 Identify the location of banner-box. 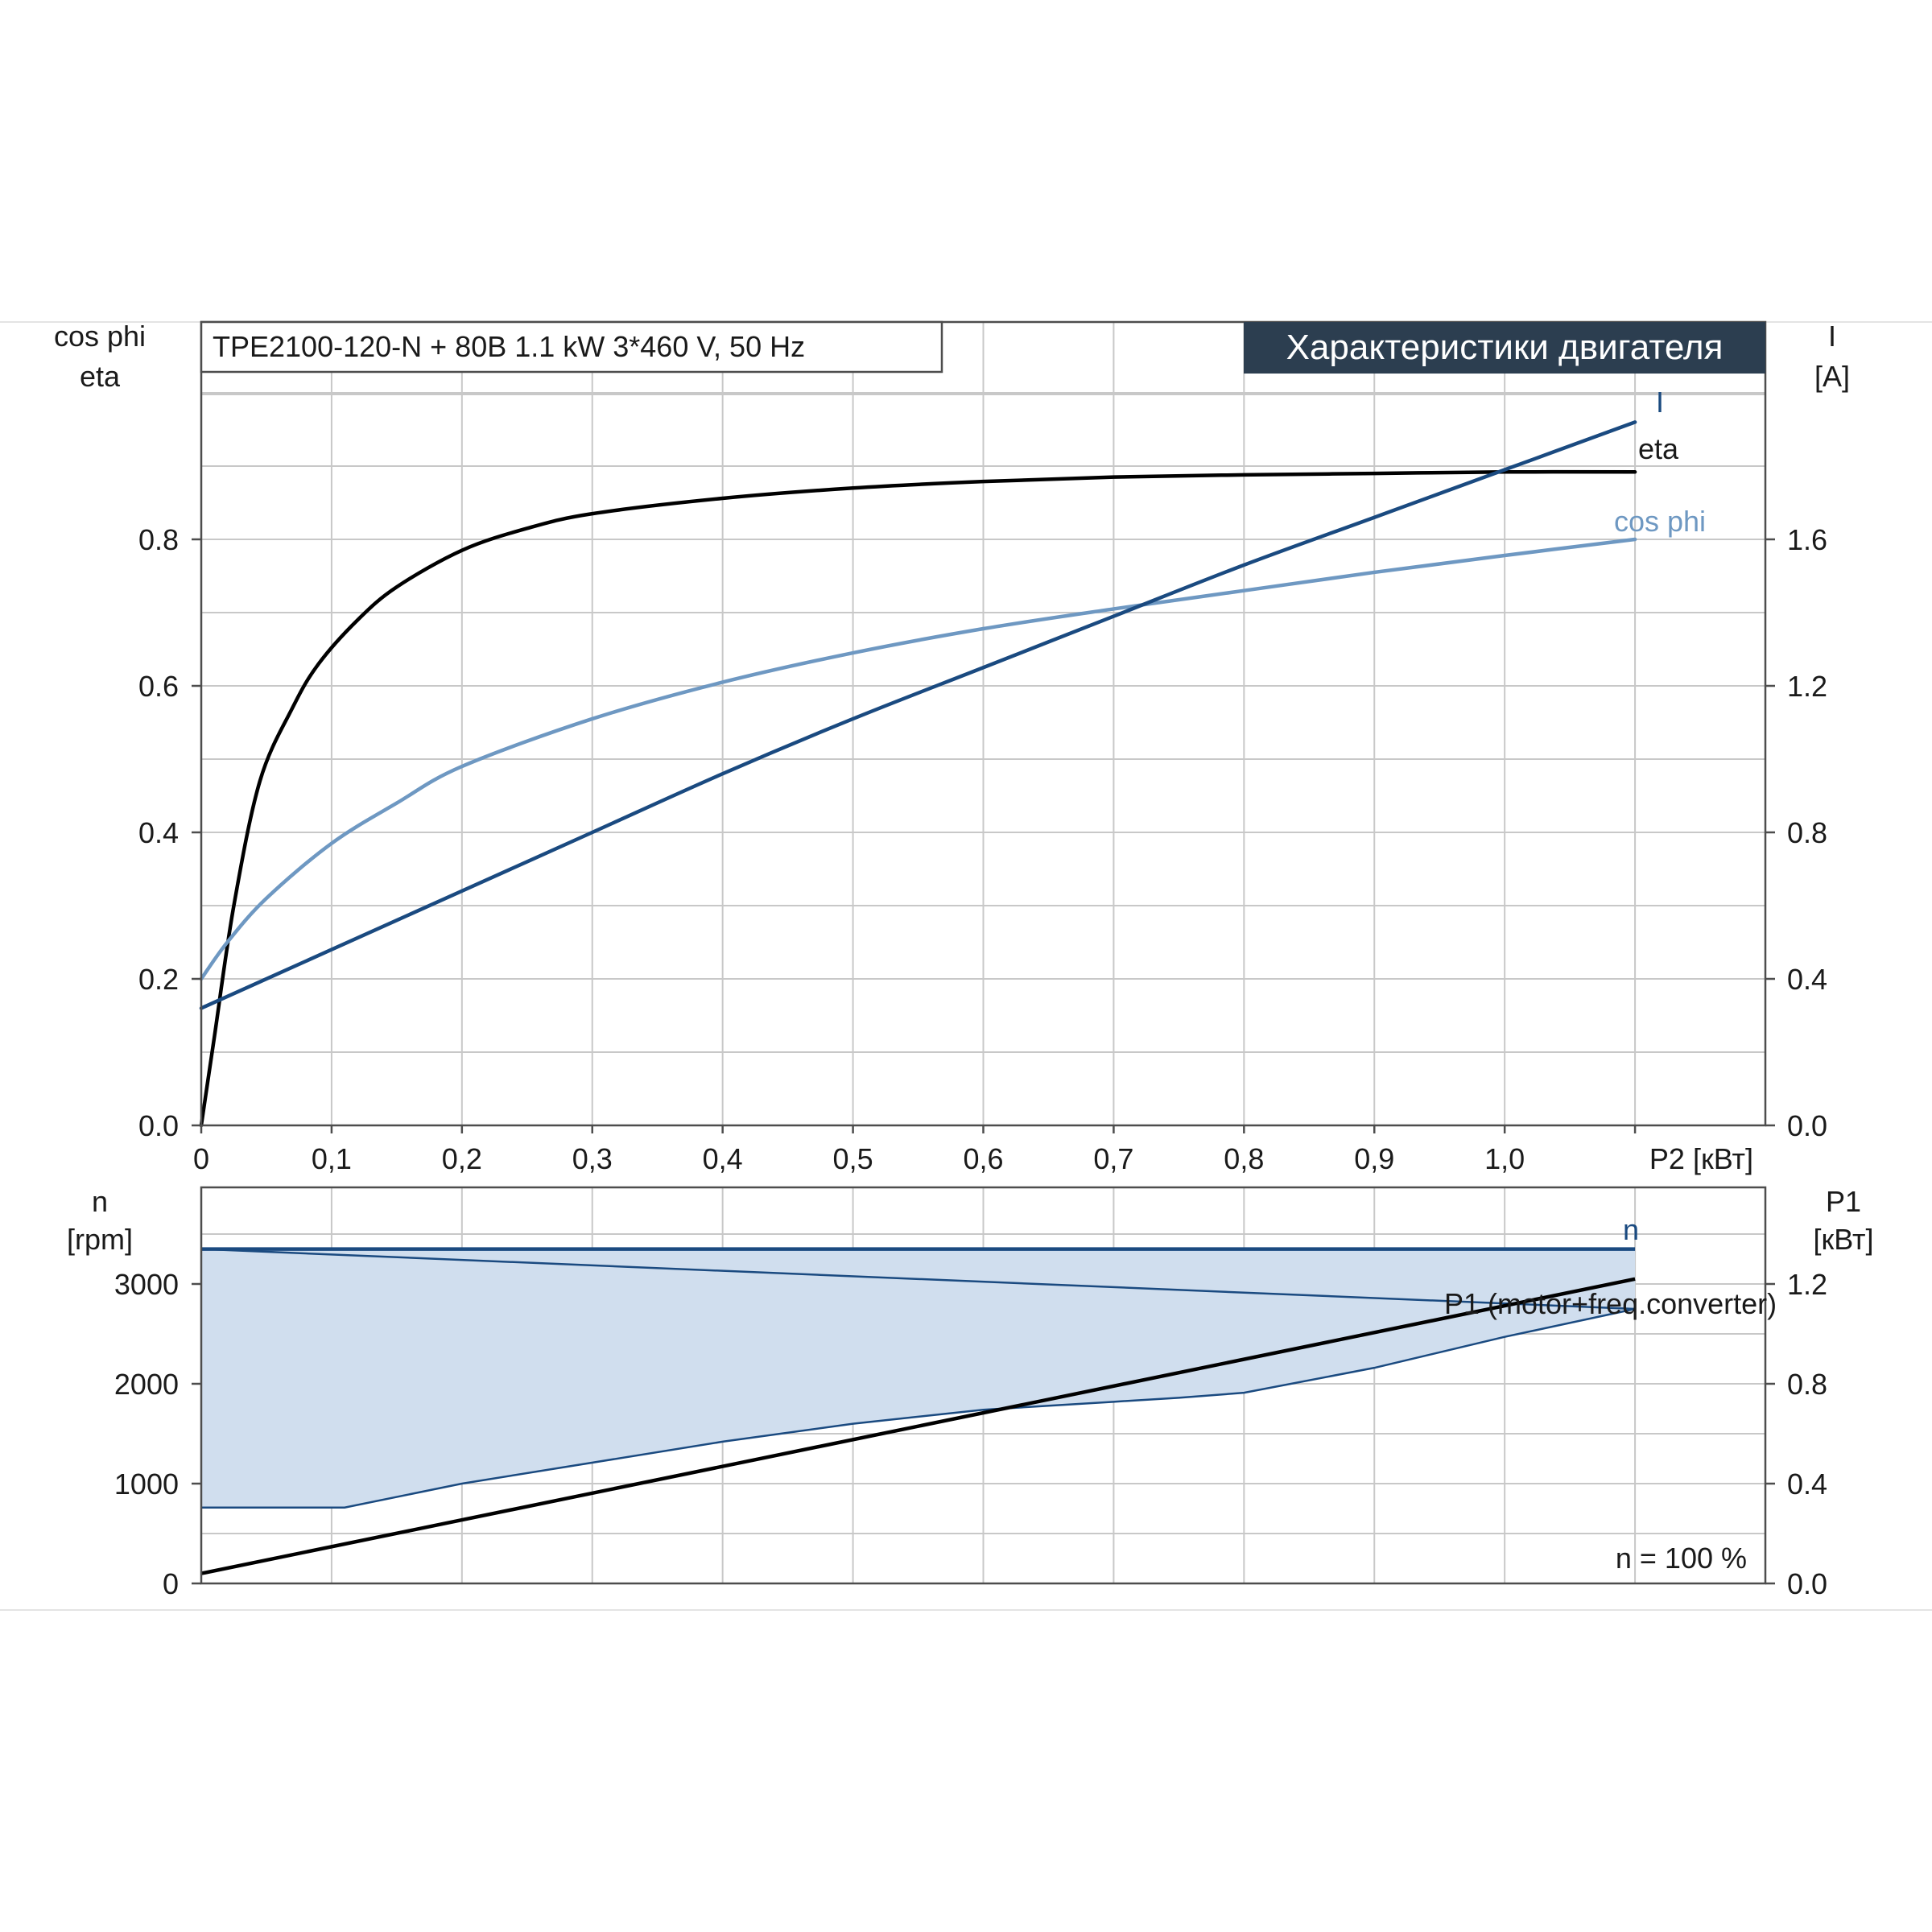
(1504, 348).